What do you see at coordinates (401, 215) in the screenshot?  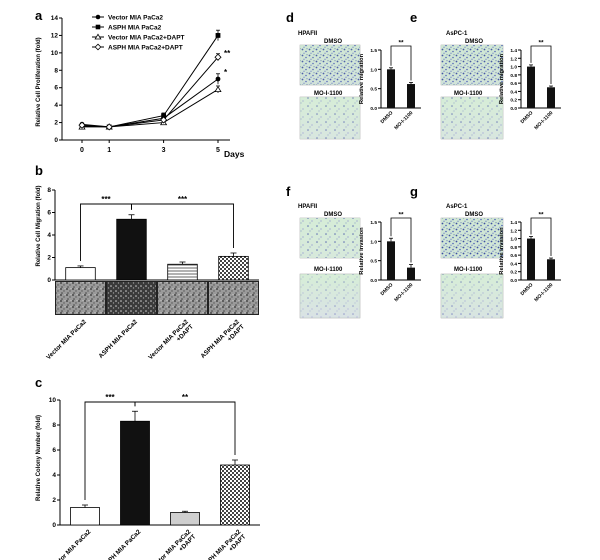 I see `chart-f-sig-label: **` at bounding box center [401, 215].